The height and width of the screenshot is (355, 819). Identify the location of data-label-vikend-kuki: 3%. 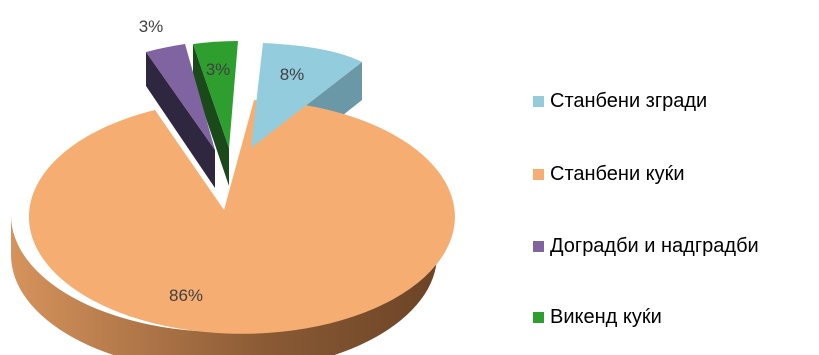
(218, 69).